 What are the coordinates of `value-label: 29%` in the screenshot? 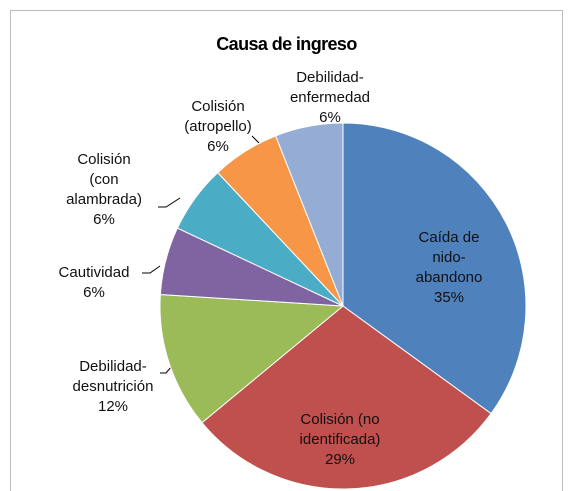 It's located at (340, 459).